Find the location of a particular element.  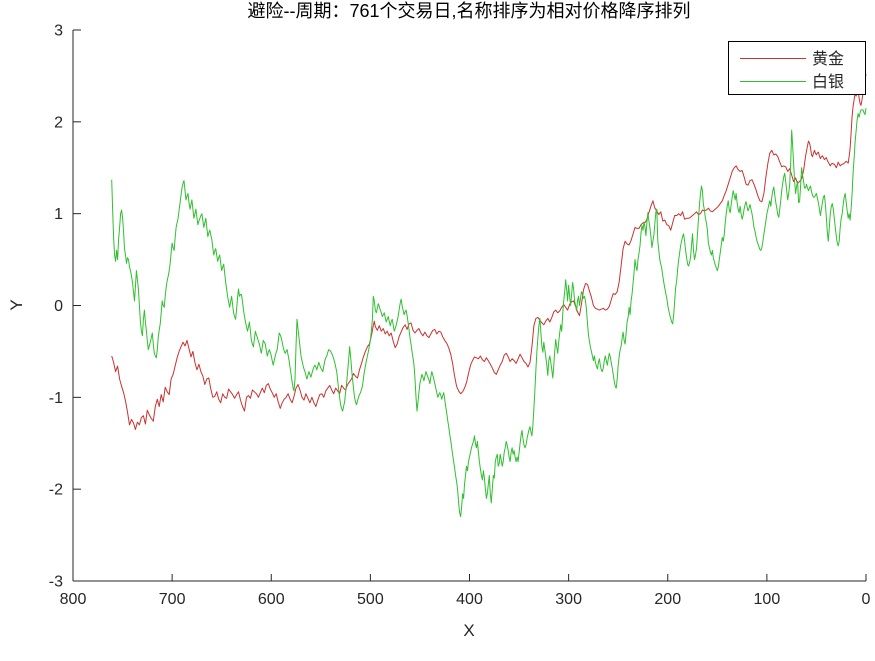

y-tick-label: 2 is located at coordinates (58, 122).